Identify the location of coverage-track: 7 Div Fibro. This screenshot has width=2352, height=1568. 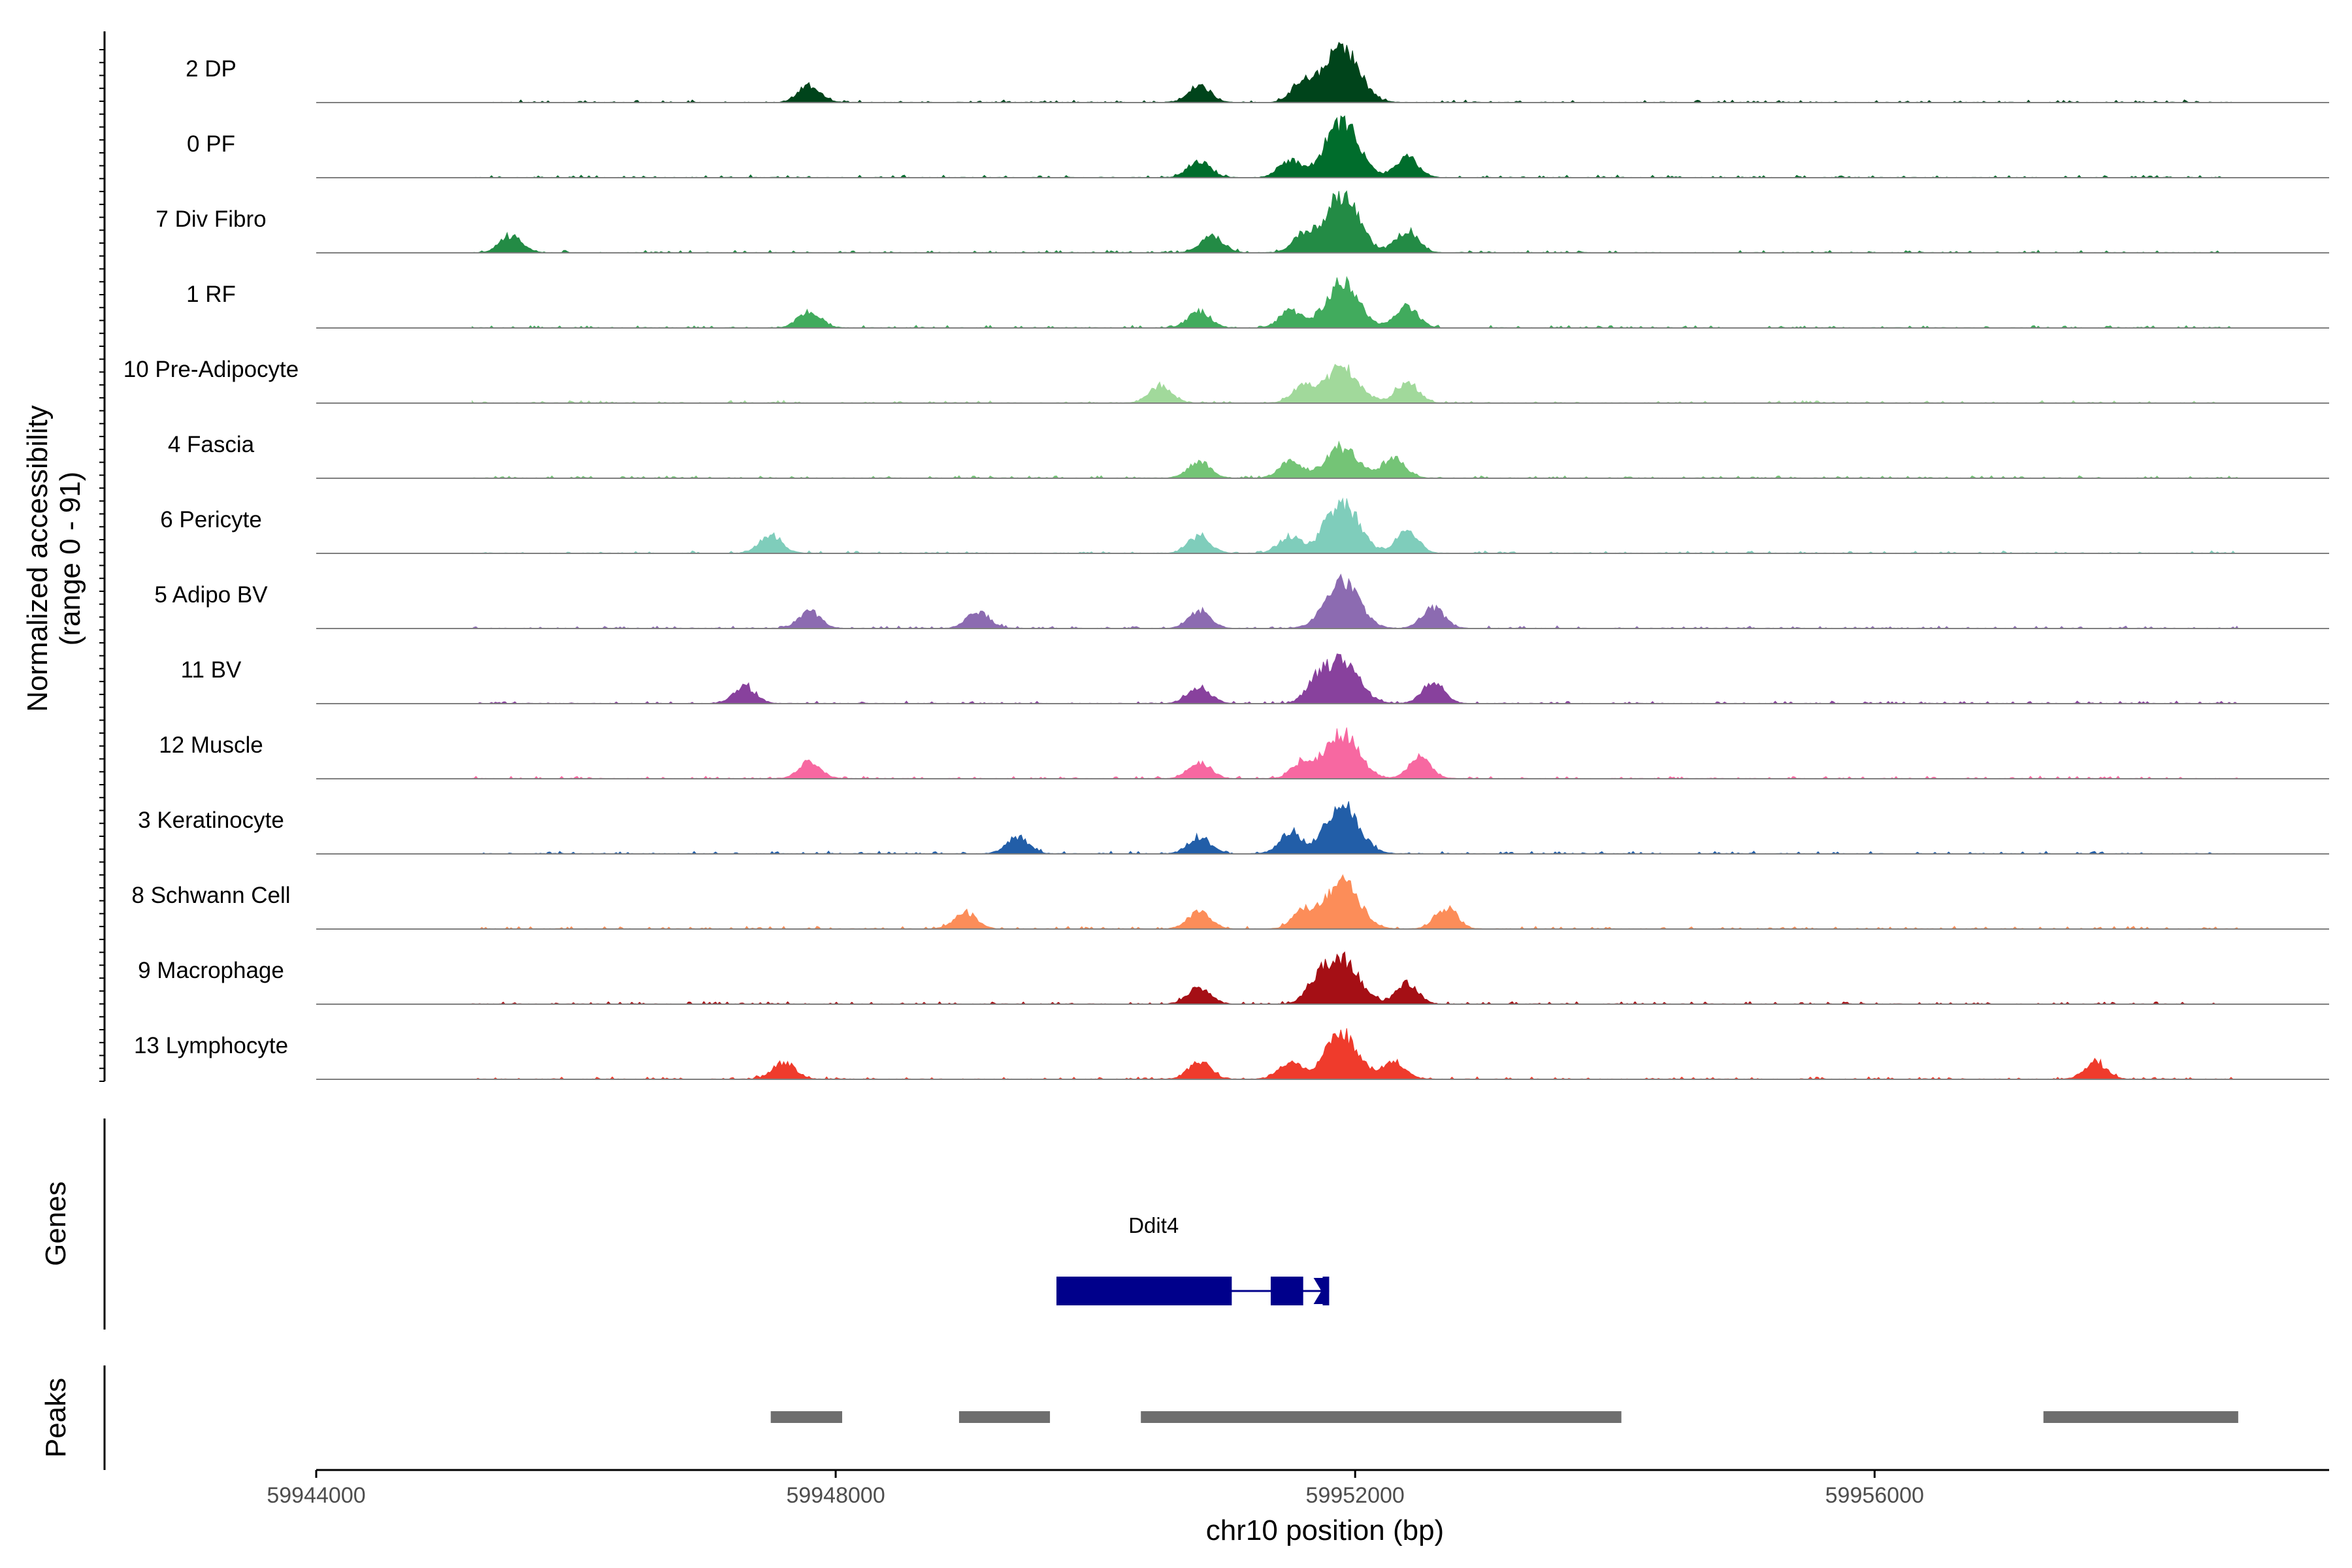
(1242, 221).